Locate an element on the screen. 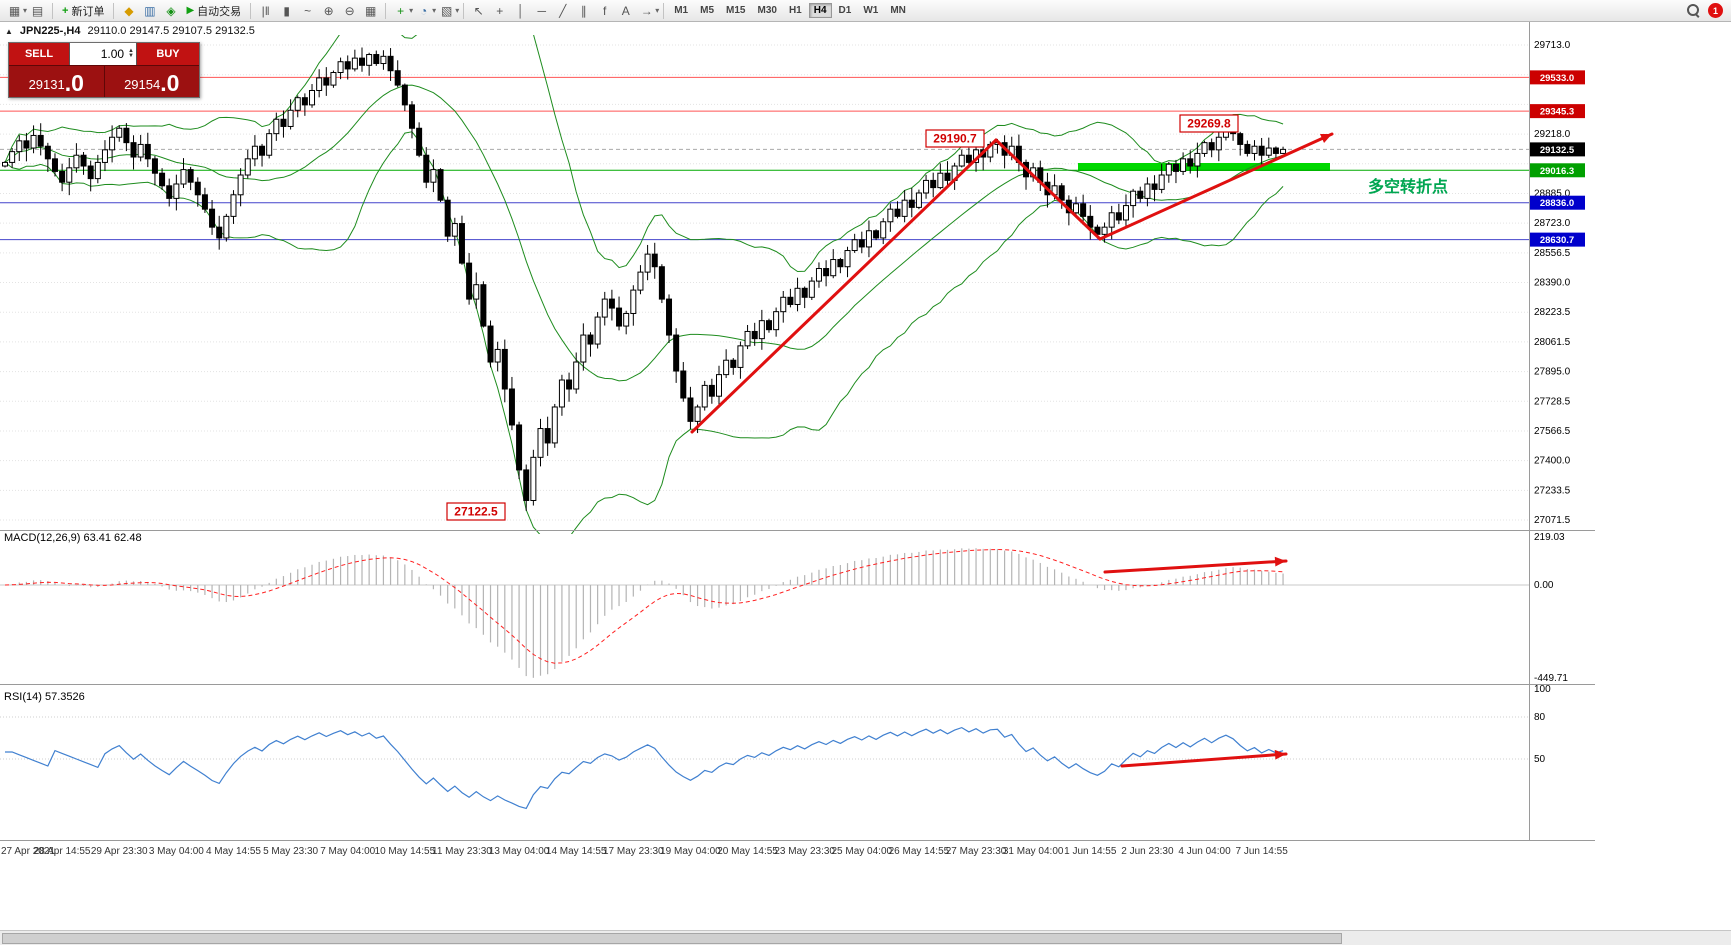 The width and height of the screenshot is (1731, 945). svg-text: 28556.5 is located at coordinates (1552, 253).